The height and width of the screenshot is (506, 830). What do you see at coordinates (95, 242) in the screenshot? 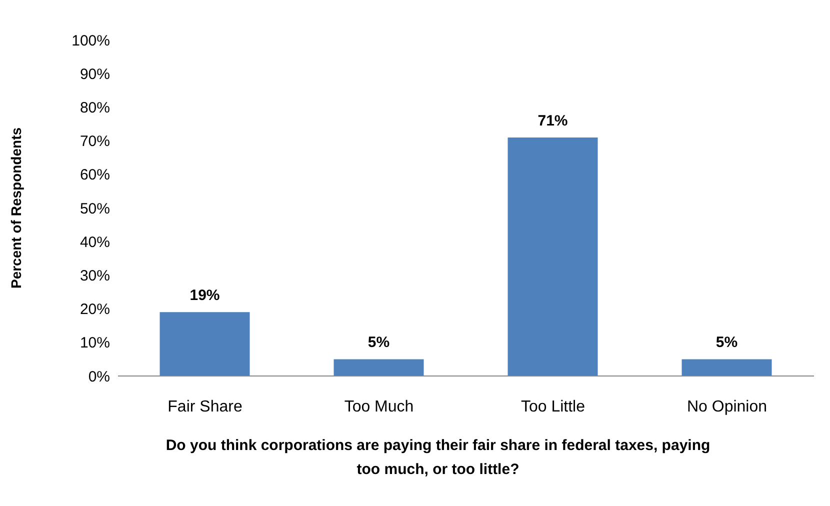
I see `y-tick-label: 40%` at bounding box center [95, 242].